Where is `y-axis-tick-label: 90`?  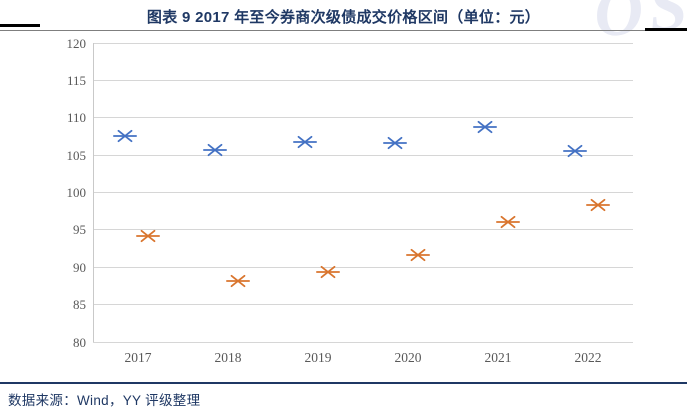
y-axis-tick-label: 90 is located at coordinates (79, 267).